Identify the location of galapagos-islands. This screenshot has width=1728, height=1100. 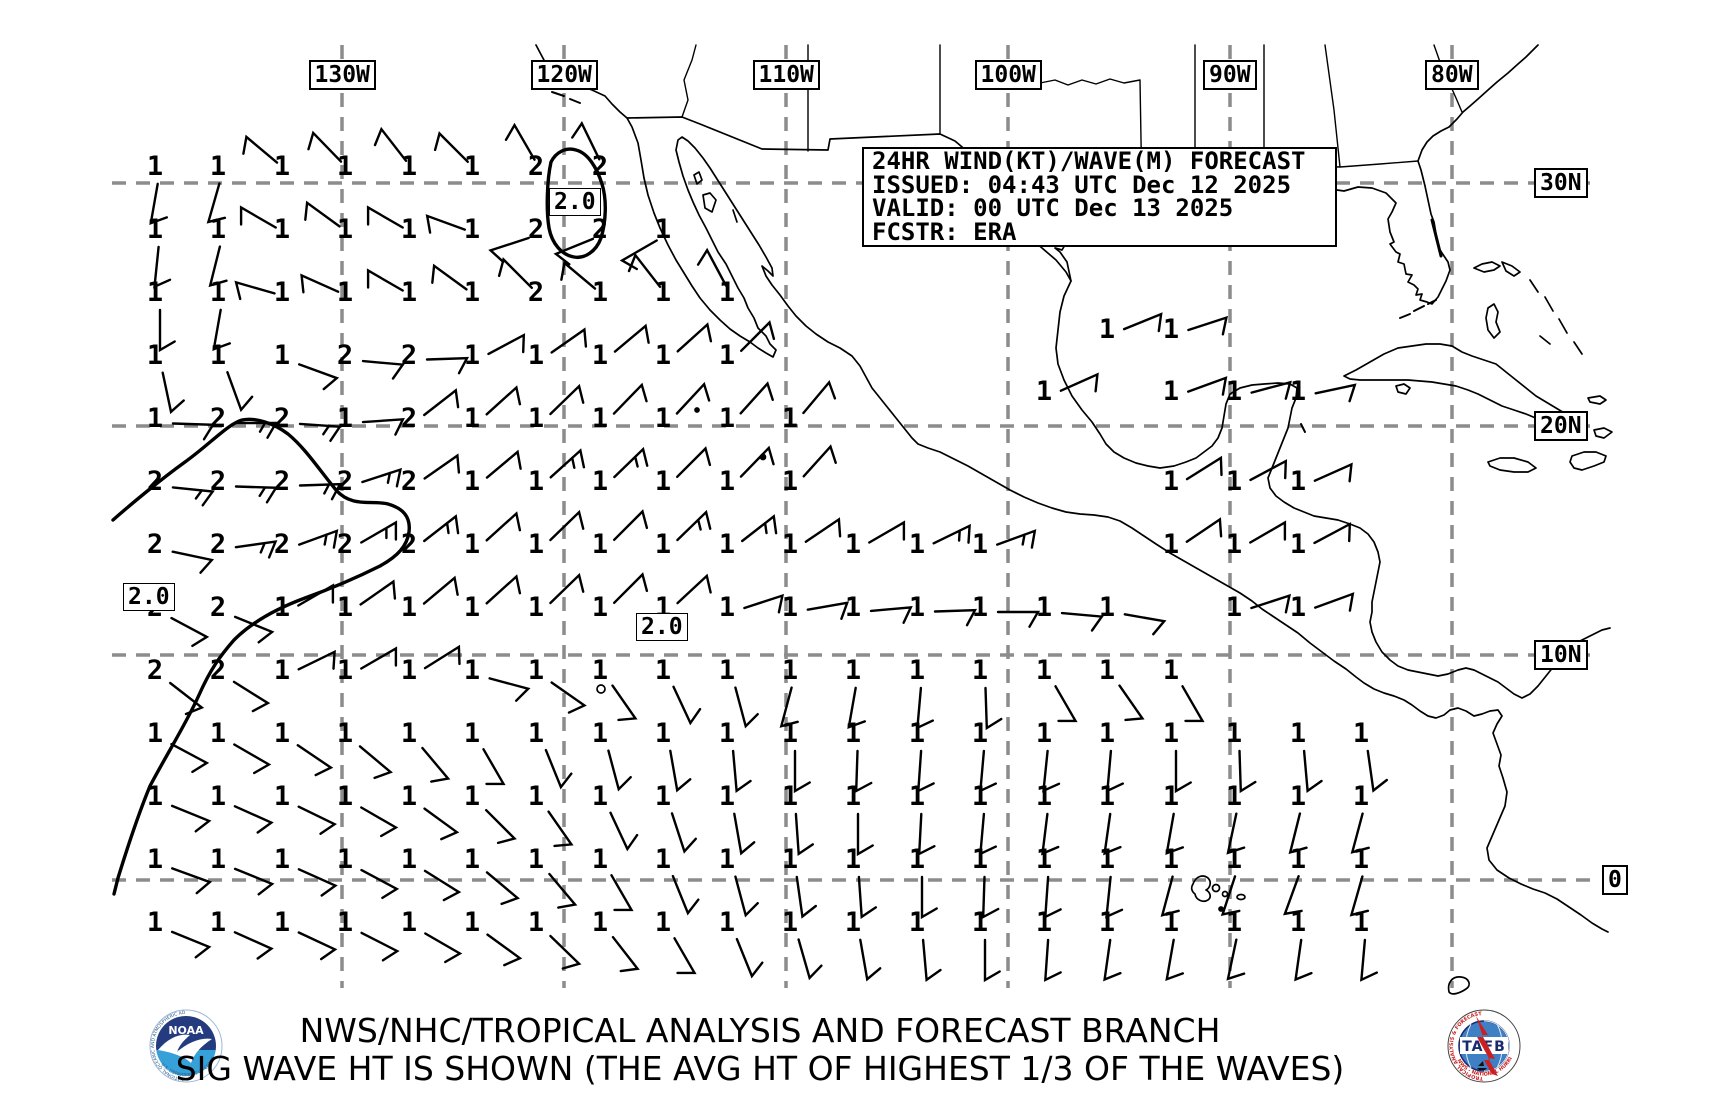
(1201, 889).